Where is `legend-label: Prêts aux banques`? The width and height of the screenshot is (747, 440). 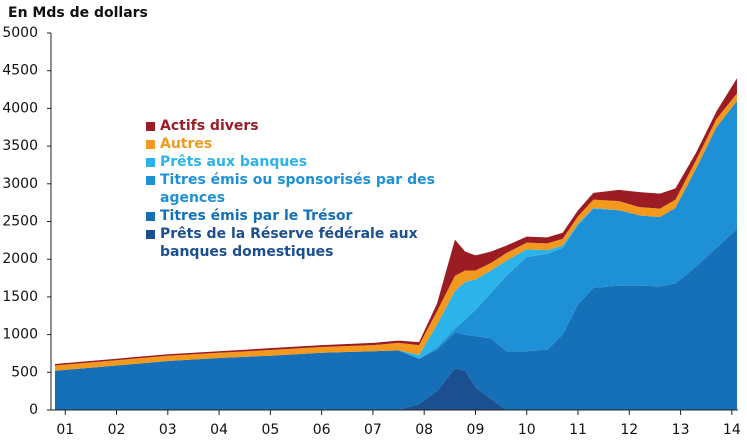
legend-label: Prêts aux banques is located at coordinates (234, 162).